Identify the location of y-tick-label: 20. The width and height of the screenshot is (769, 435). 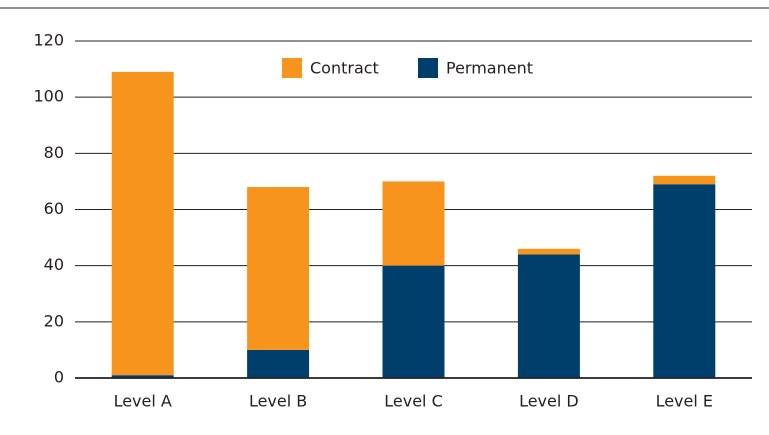
(54, 320).